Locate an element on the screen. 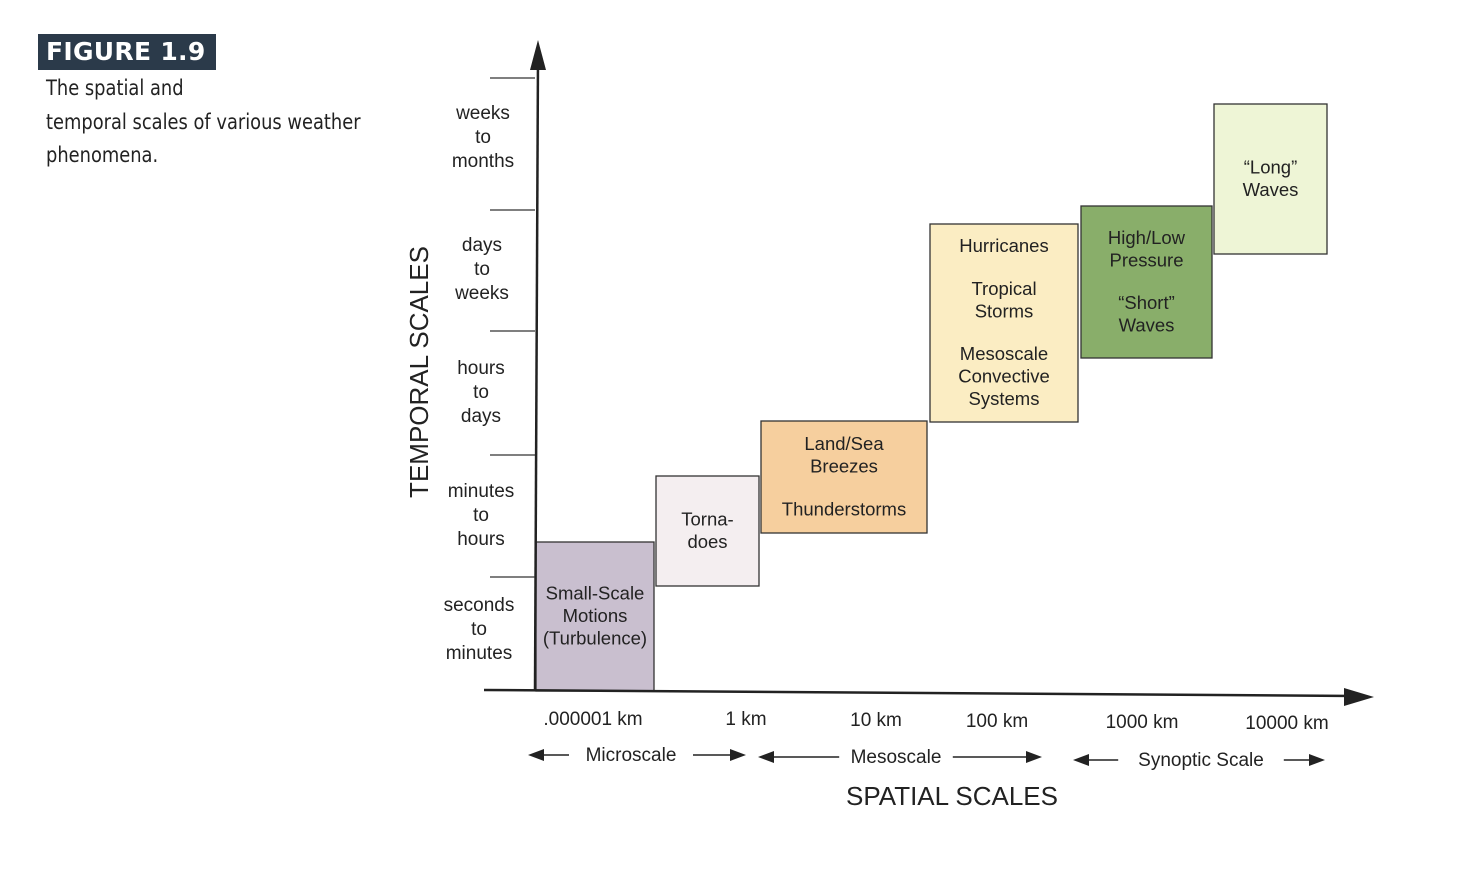 This screenshot has width=1472, height=896. phenomenon-line: Breezes is located at coordinates (844, 466).